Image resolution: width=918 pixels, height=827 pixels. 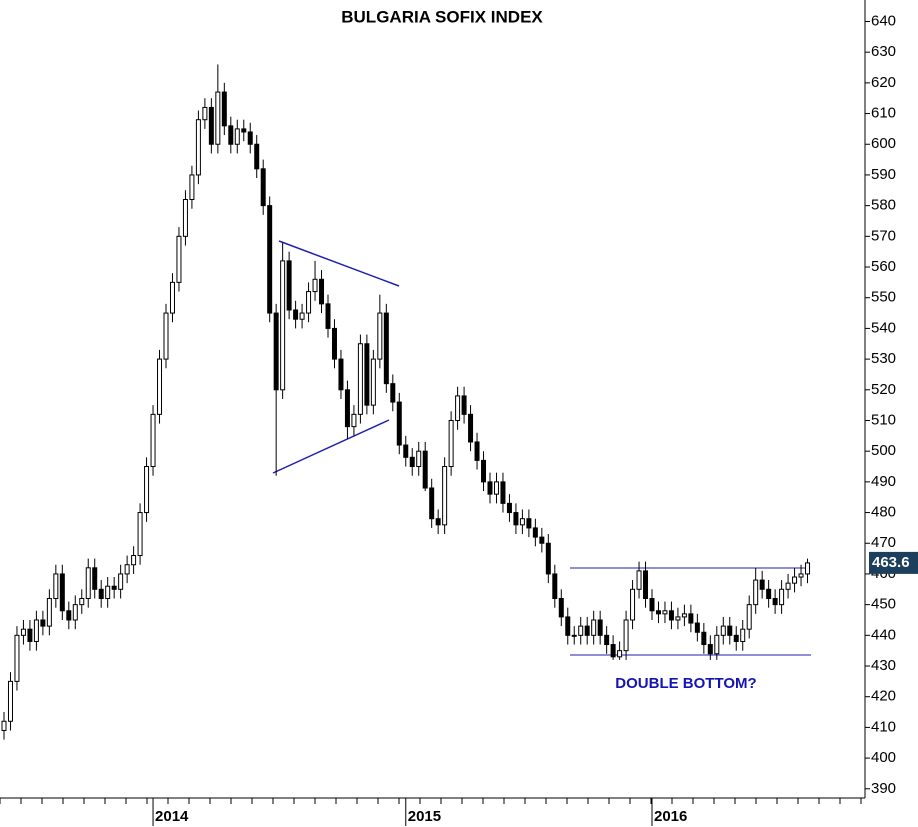 What do you see at coordinates (883, 757) in the screenshot?
I see `y-tick-label: 400` at bounding box center [883, 757].